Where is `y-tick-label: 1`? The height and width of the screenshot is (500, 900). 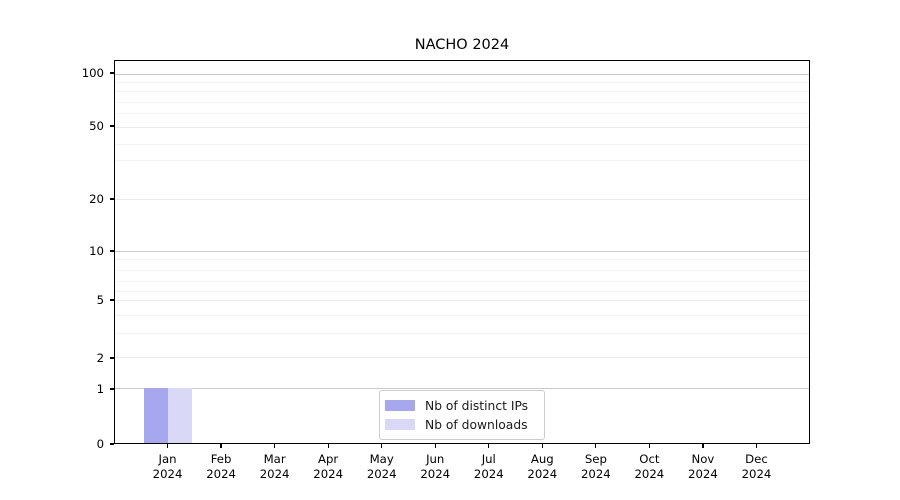
y-tick-label: 1 is located at coordinates (100, 389).